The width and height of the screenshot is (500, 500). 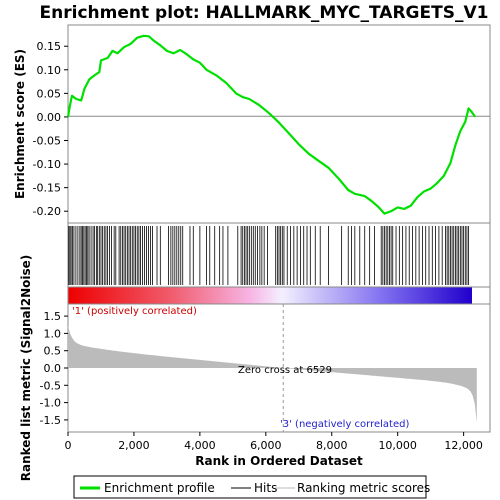 I want to click on x-tick-label: 10,000, so click(x=397, y=445).